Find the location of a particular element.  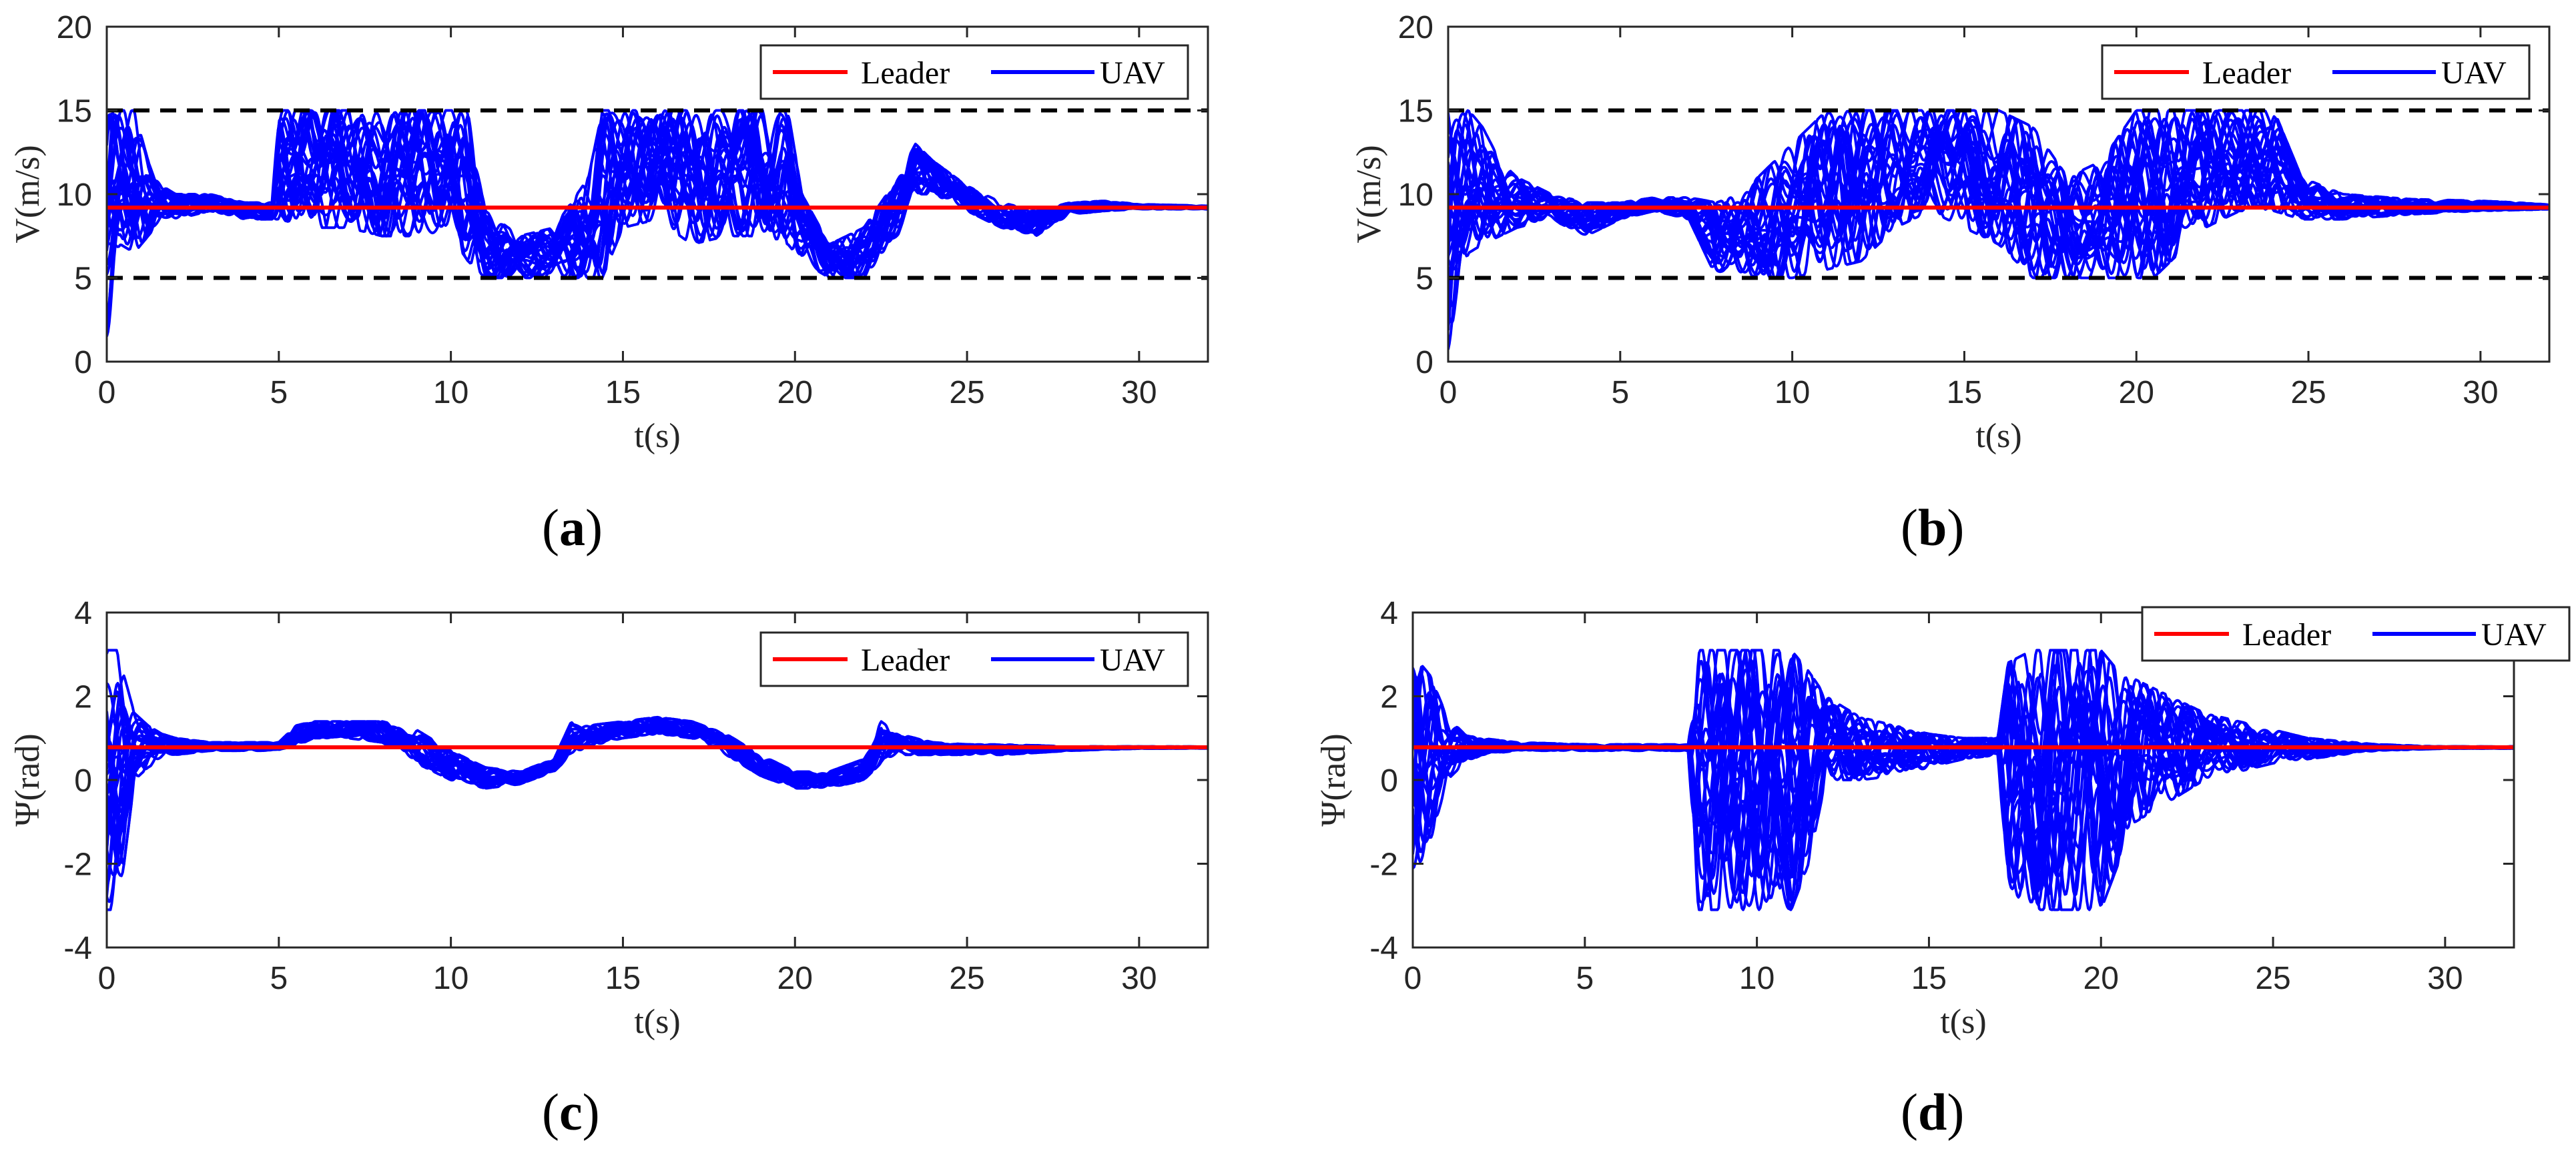

caption-b-letter: b is located at coordinates (1932, 527).